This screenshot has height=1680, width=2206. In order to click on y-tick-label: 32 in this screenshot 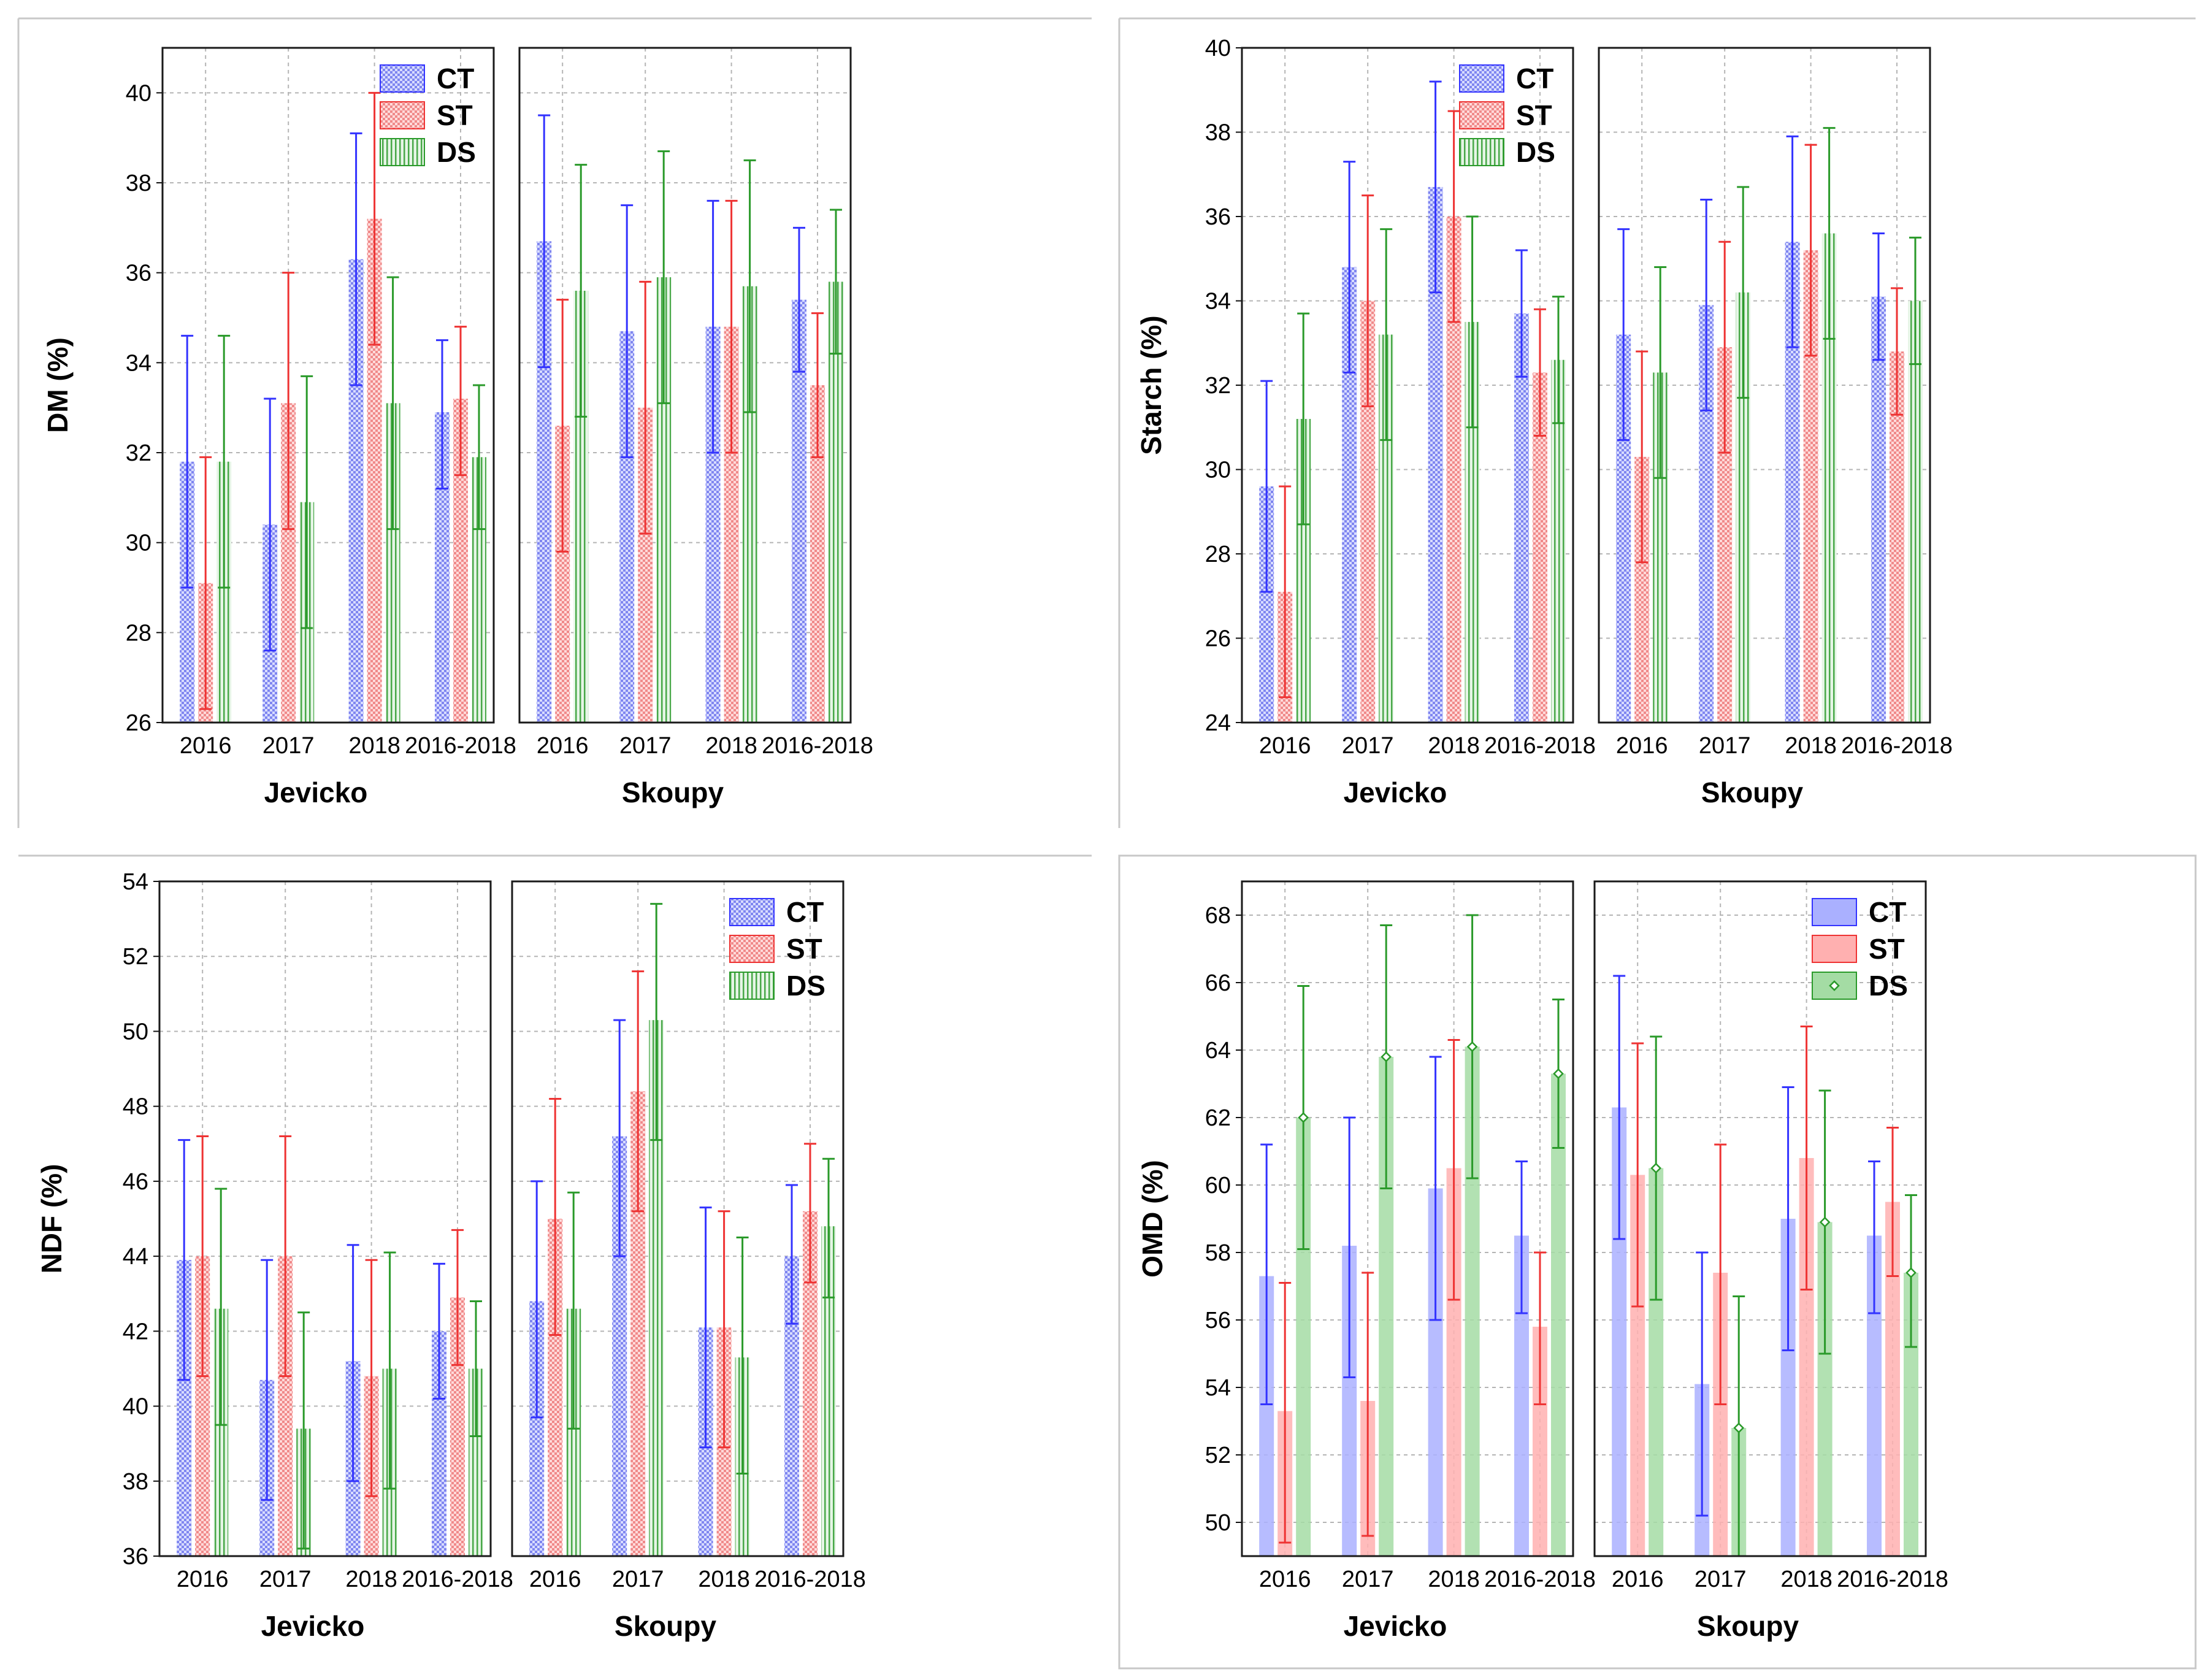, I will do `click(1218, 386)`.